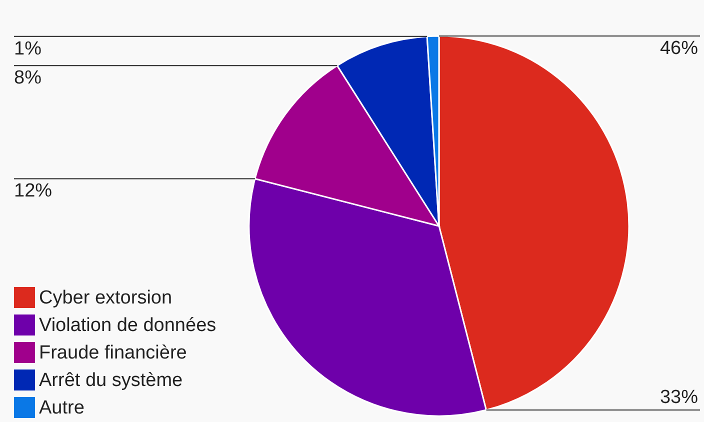 The width and height of the screenshot is (704, 422). What do you see at coordinates (33, 191) in the screenshot?
I see `data-label: 12%` at bounding box center [33, 191].